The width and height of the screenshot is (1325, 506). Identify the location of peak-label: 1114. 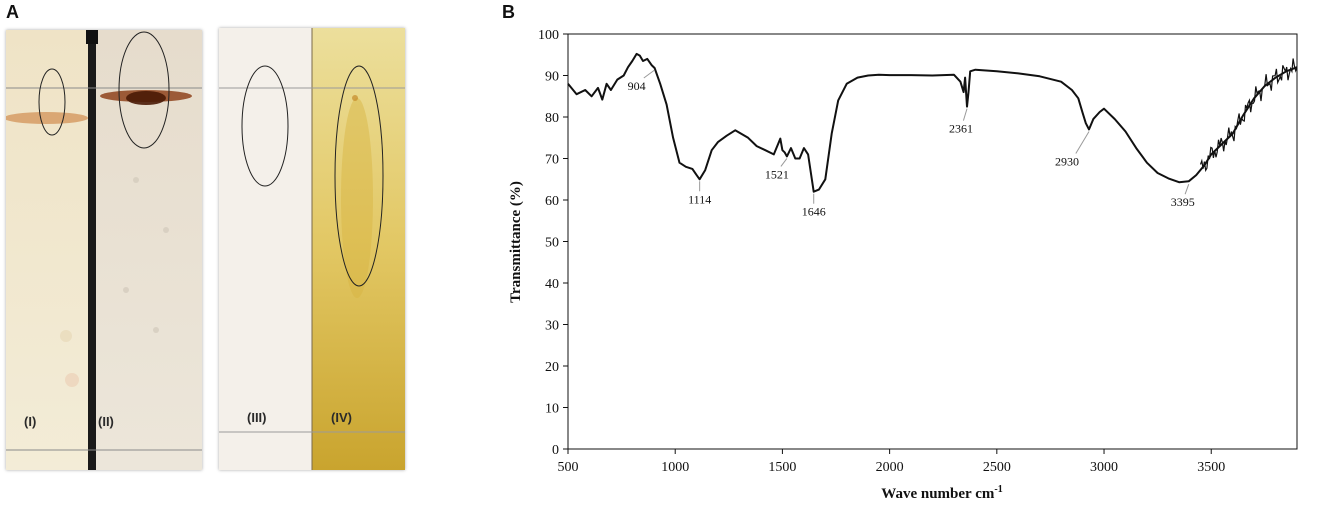
(699, 199).